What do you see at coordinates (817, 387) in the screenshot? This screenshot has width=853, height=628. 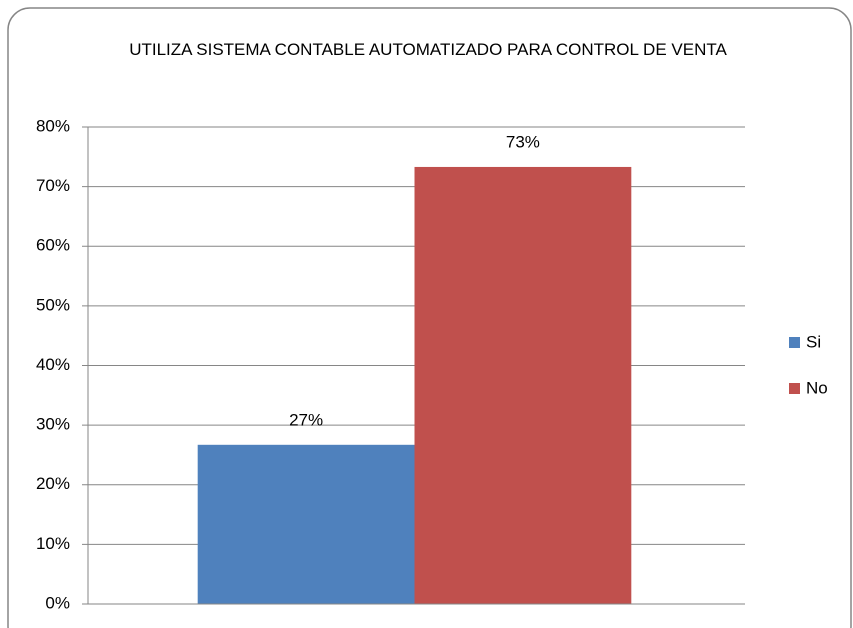 I see `legend-label: No` at bounding box center [817, 387].